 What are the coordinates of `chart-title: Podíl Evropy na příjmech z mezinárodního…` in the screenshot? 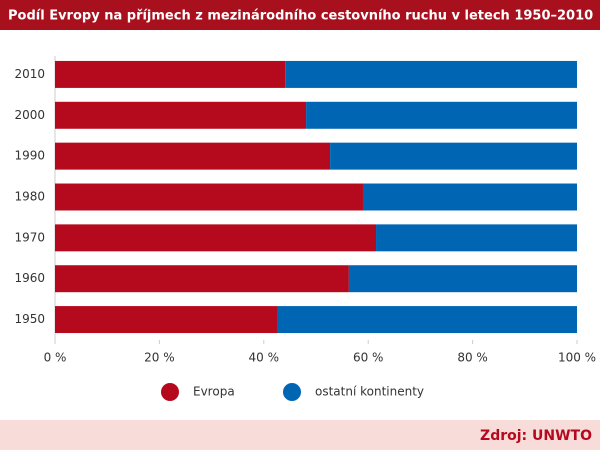 It's located at (300, 16).